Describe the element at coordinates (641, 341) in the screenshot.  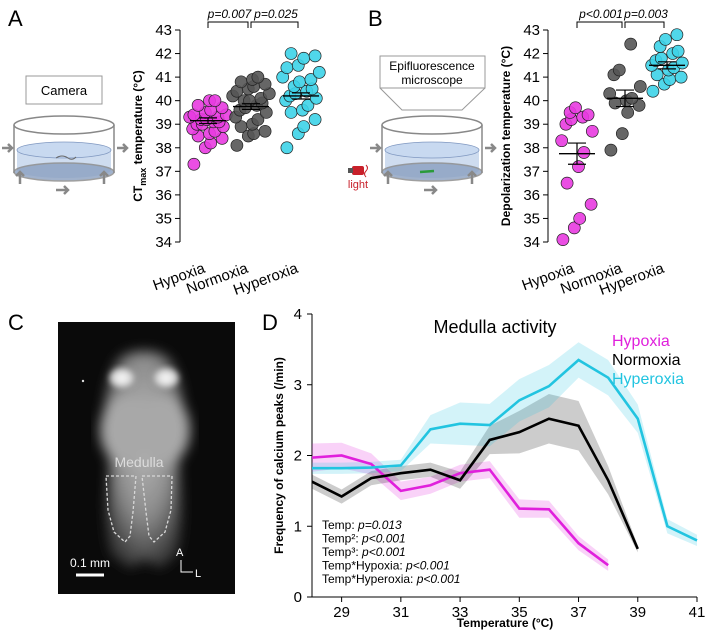
I see `legend-item: Hypoxia` at that location.